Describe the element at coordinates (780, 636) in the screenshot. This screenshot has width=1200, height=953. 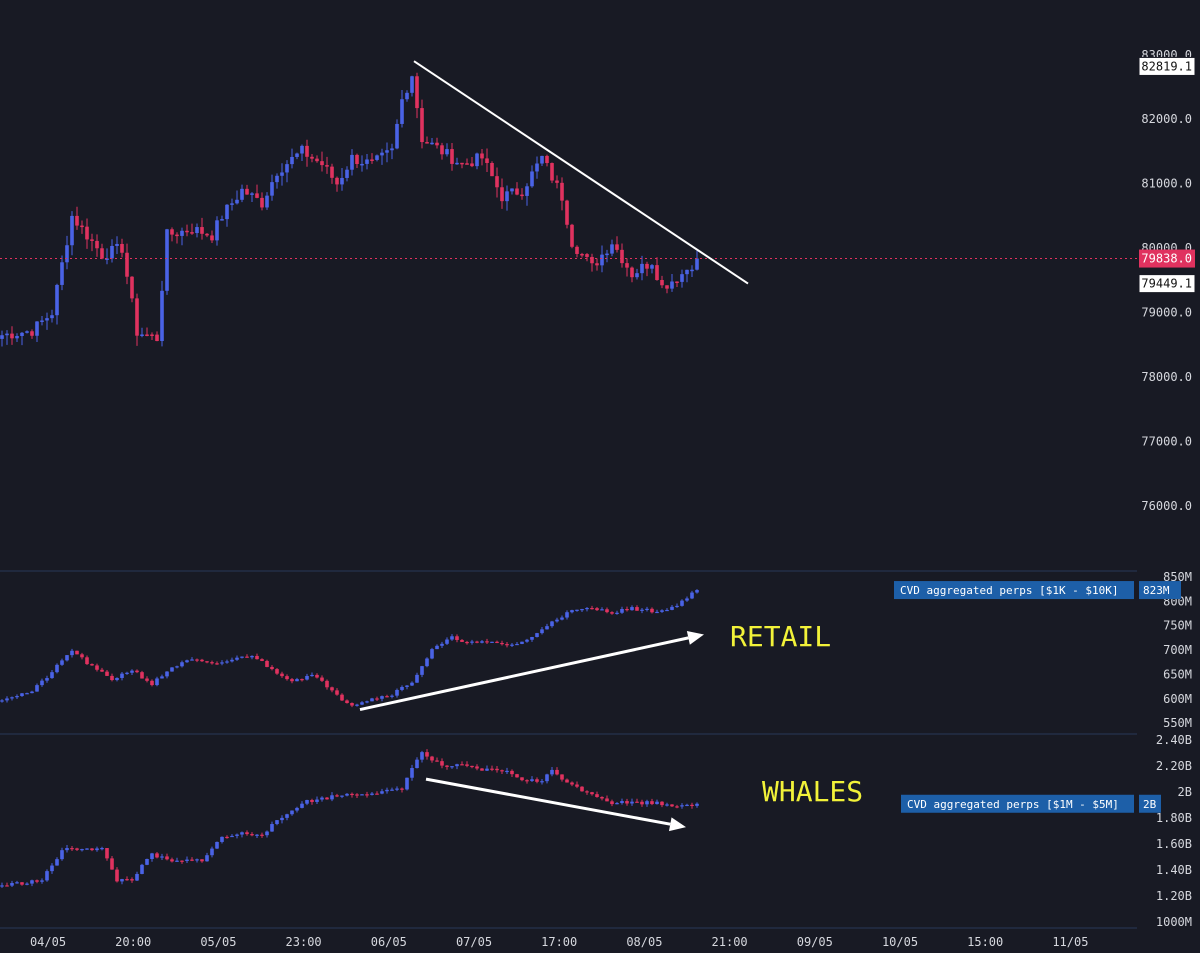
I see `retail-annotation: RETAIL` at that location.